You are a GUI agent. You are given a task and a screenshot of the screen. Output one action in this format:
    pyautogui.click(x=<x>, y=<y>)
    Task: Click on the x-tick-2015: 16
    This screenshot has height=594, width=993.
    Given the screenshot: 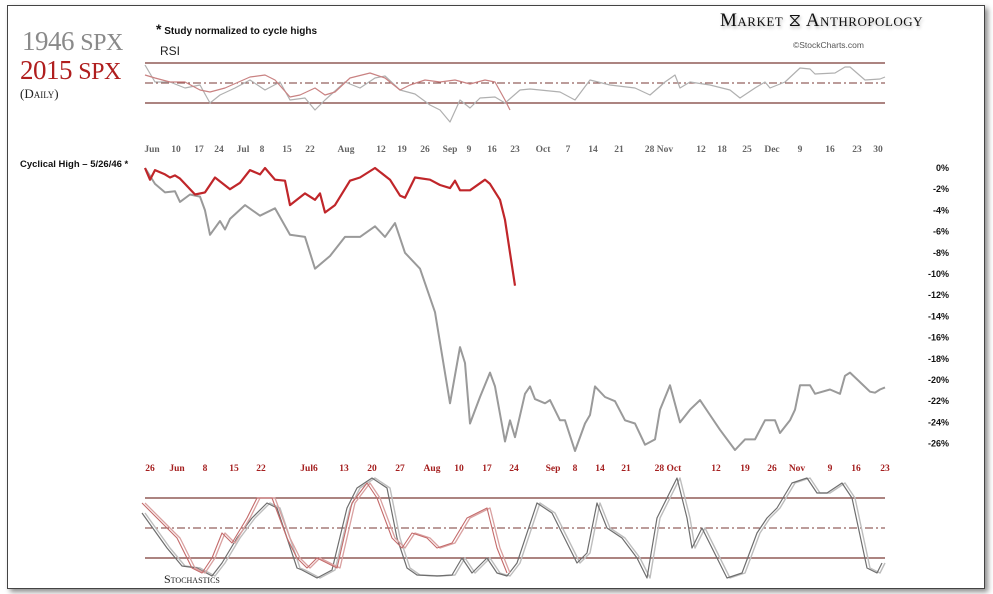 What is the action you would take?
    pyautogui.click(x=856, y=469)
    